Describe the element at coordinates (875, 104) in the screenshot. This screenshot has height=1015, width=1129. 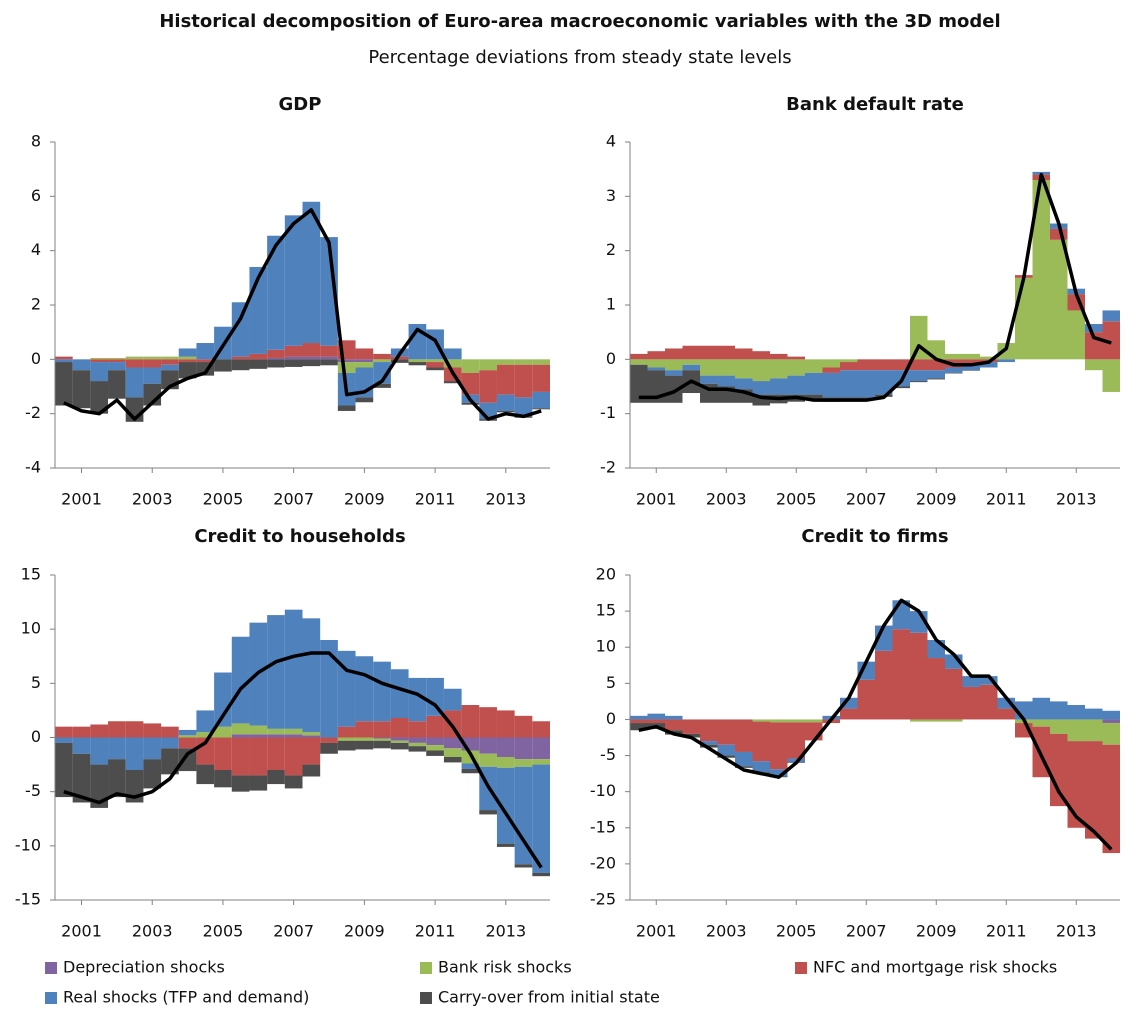
I see `panel-title: Bank default rate` at that location.